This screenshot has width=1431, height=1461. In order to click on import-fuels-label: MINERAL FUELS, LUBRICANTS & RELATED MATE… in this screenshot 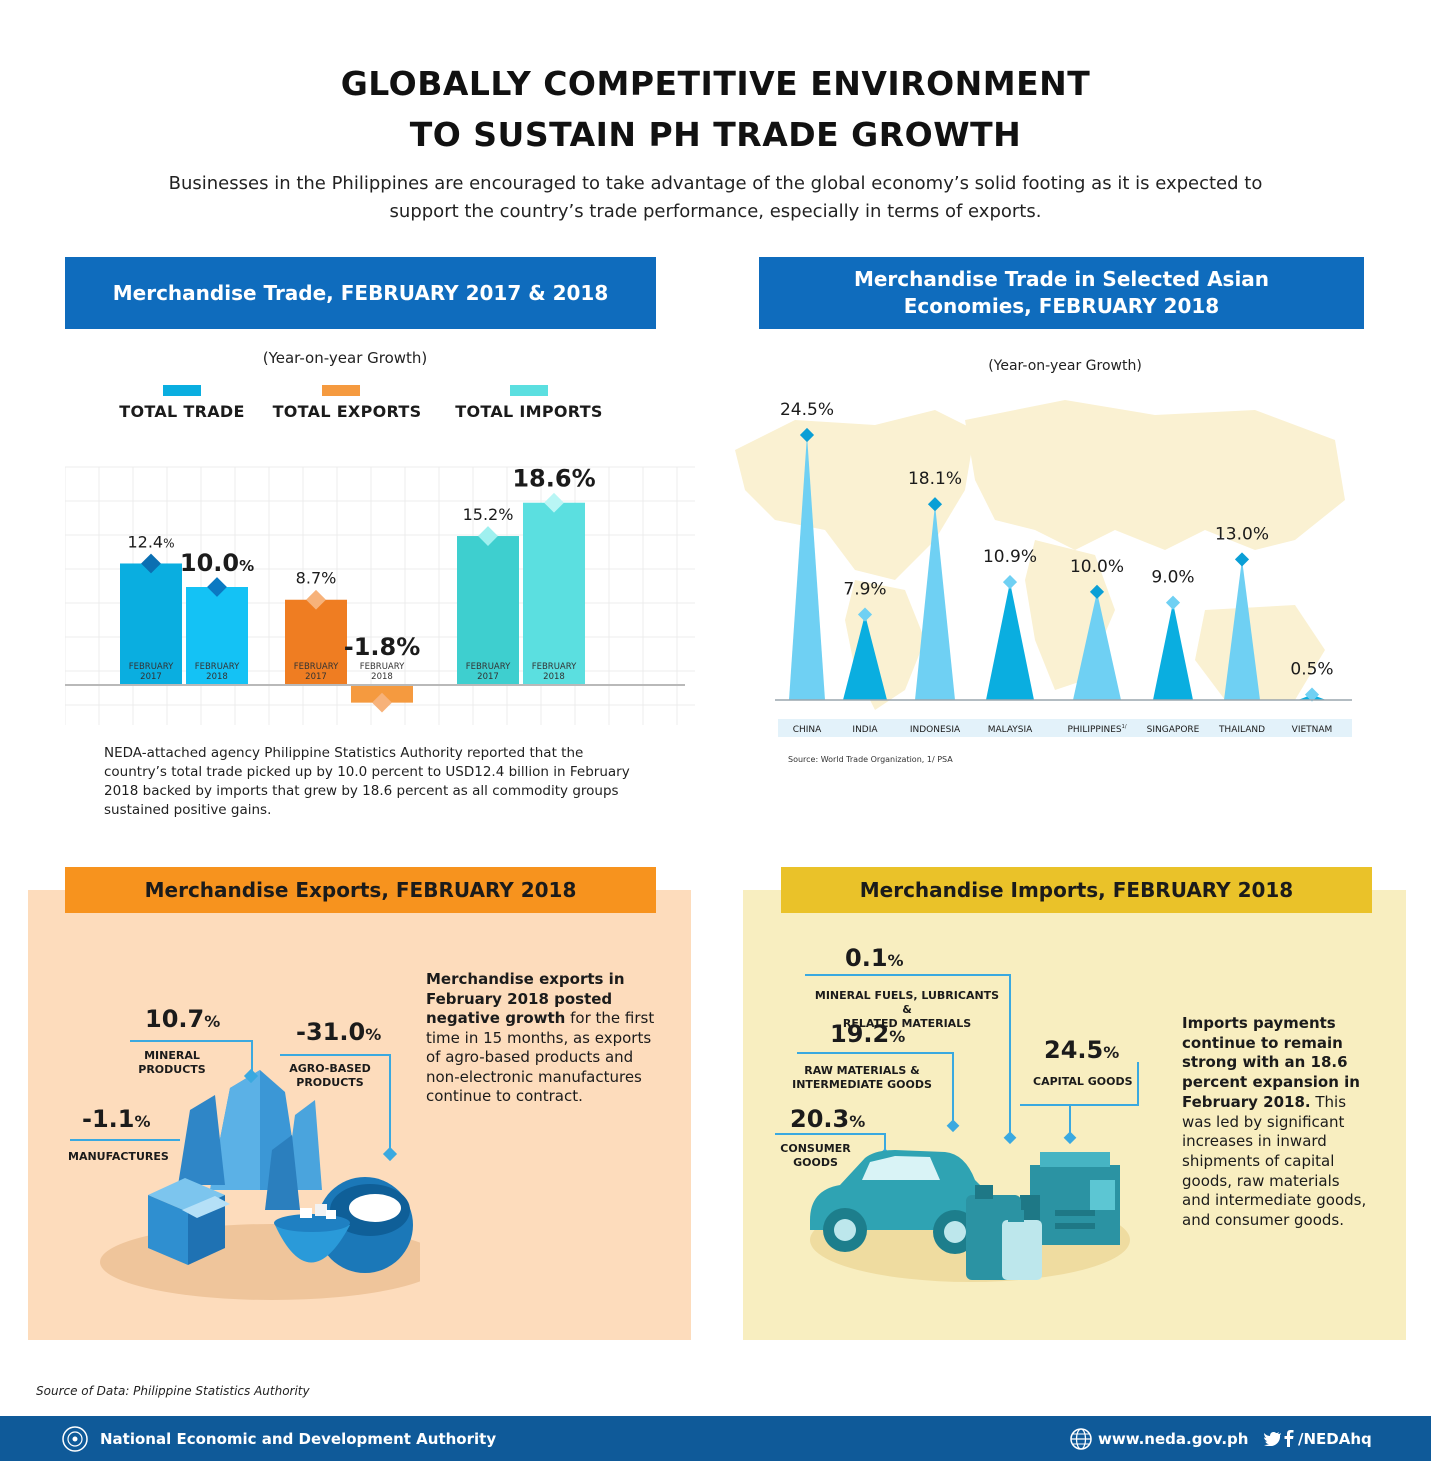, I will do `click(907, 1009)`.